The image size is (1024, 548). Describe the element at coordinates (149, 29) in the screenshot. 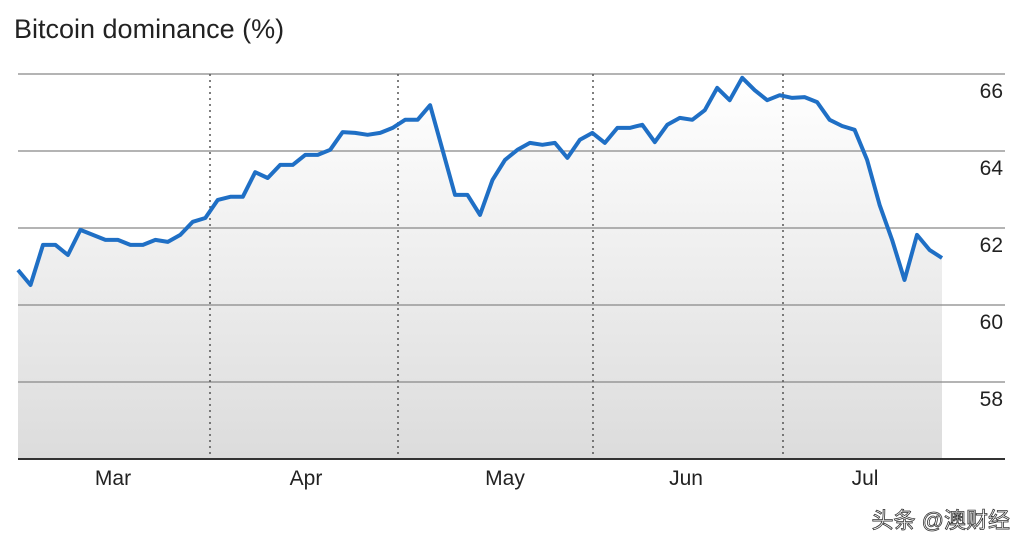

I see `chart-title: Bitcoin dominance (%)` at that location.